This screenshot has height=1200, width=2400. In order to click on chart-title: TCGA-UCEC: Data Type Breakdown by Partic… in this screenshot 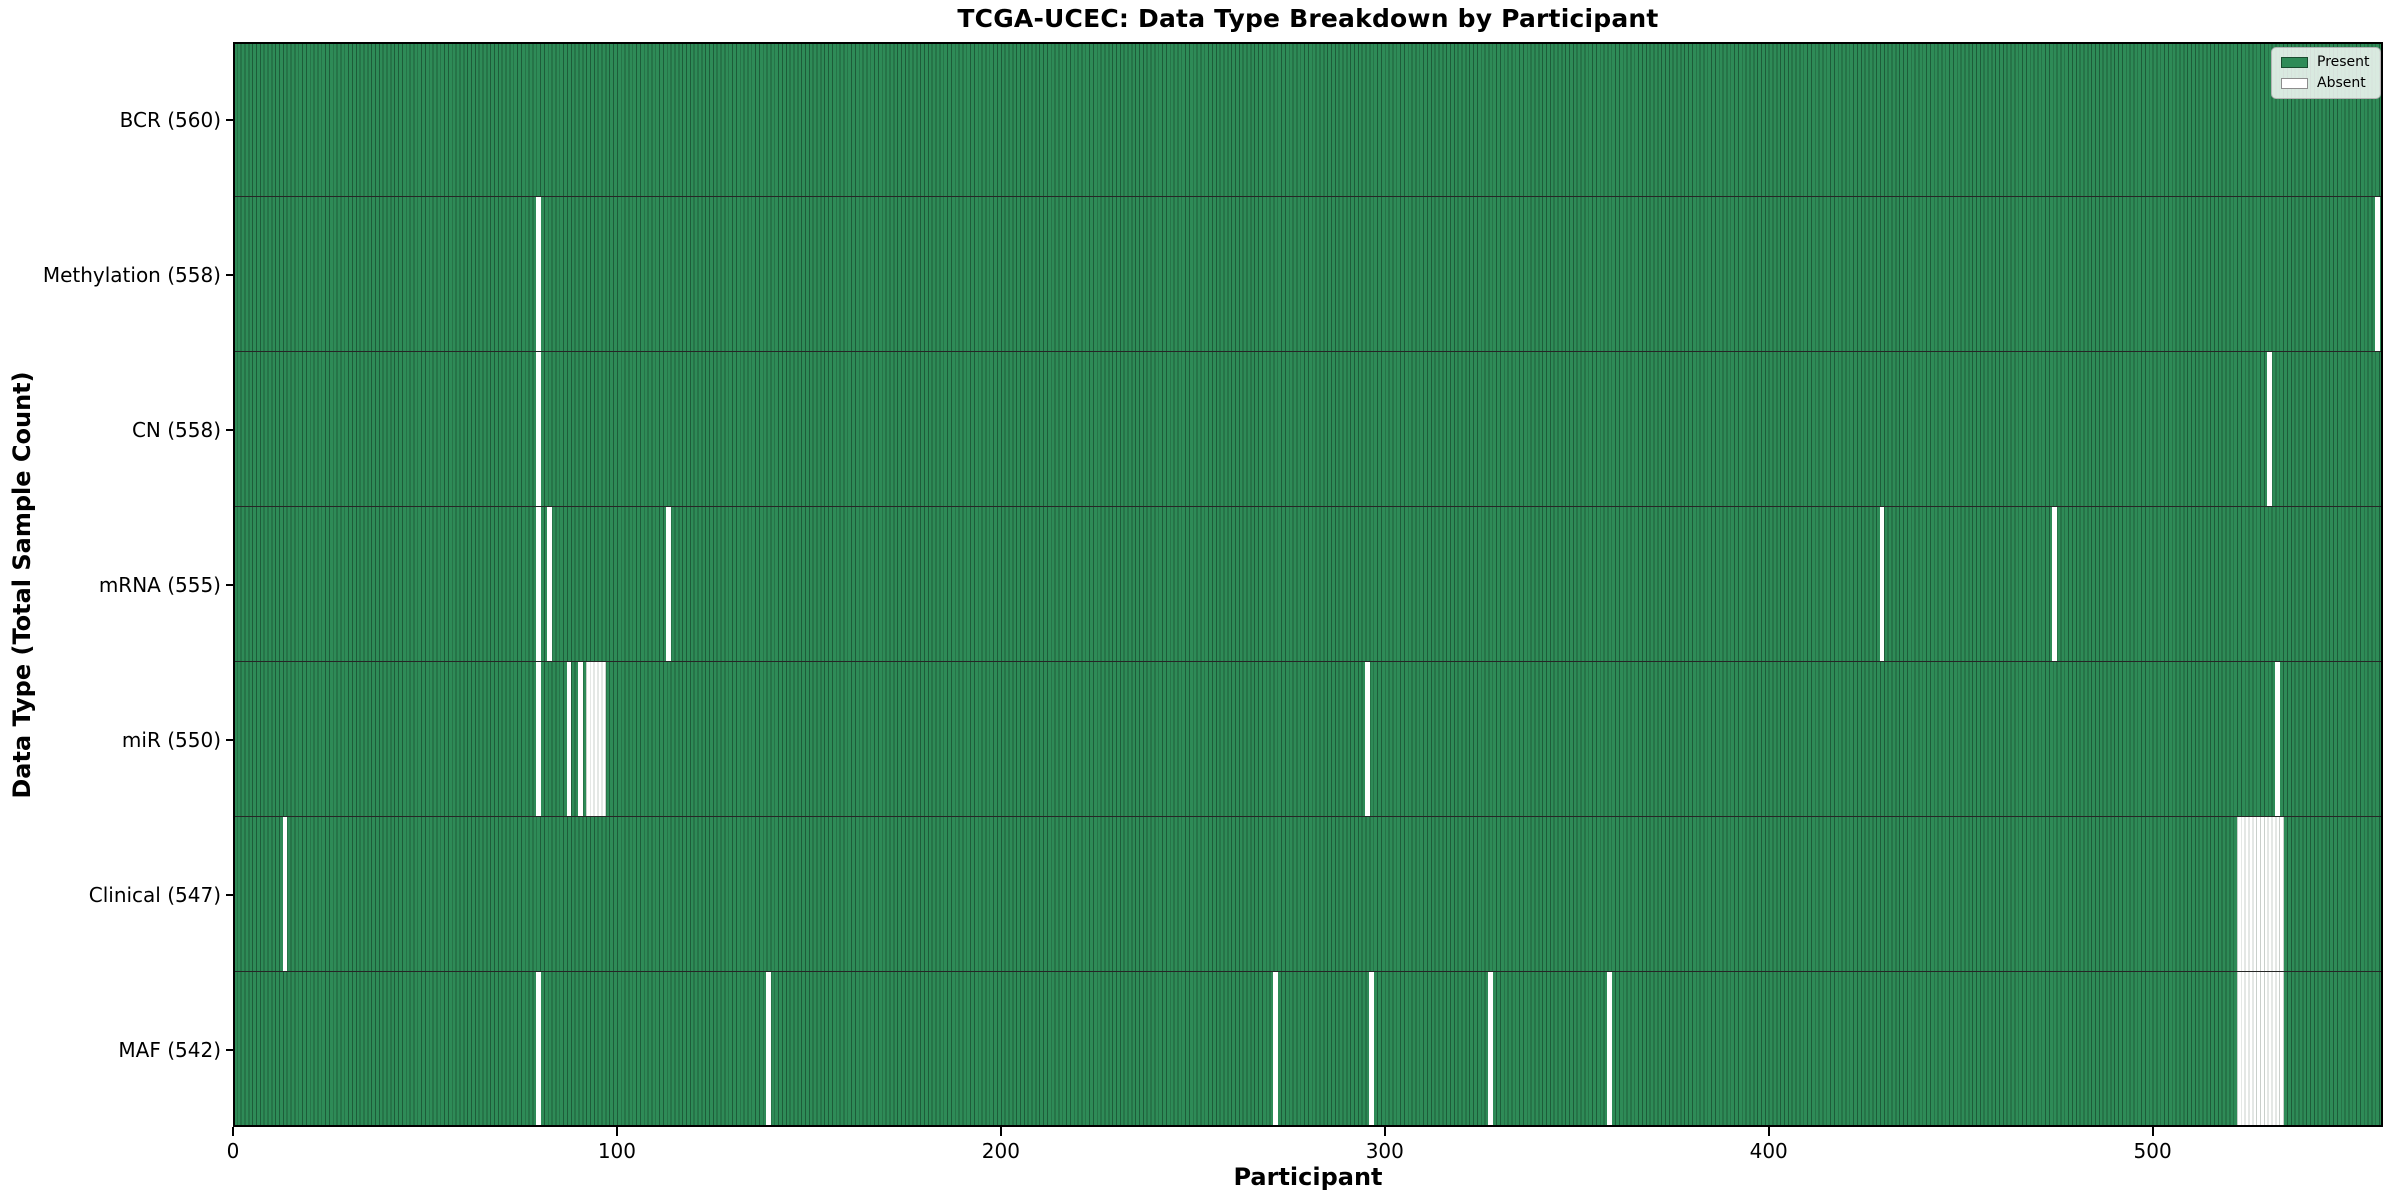, I will do `click(1308, 18)`.